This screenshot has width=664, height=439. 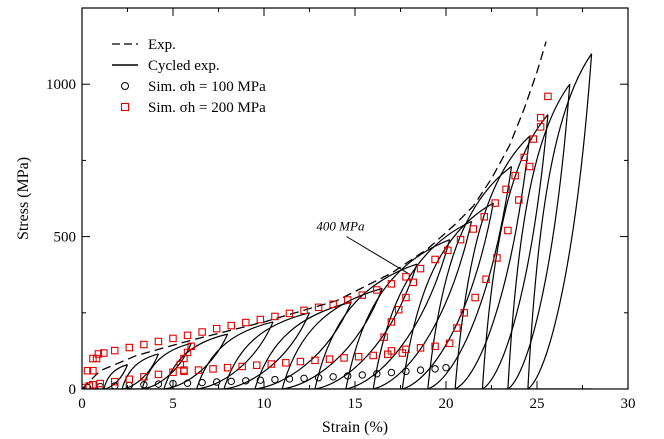 What do you see at coordinates (446, 404) in the screenshot?
I see `x-tick-label: 20` at bounding box center [446, 404].